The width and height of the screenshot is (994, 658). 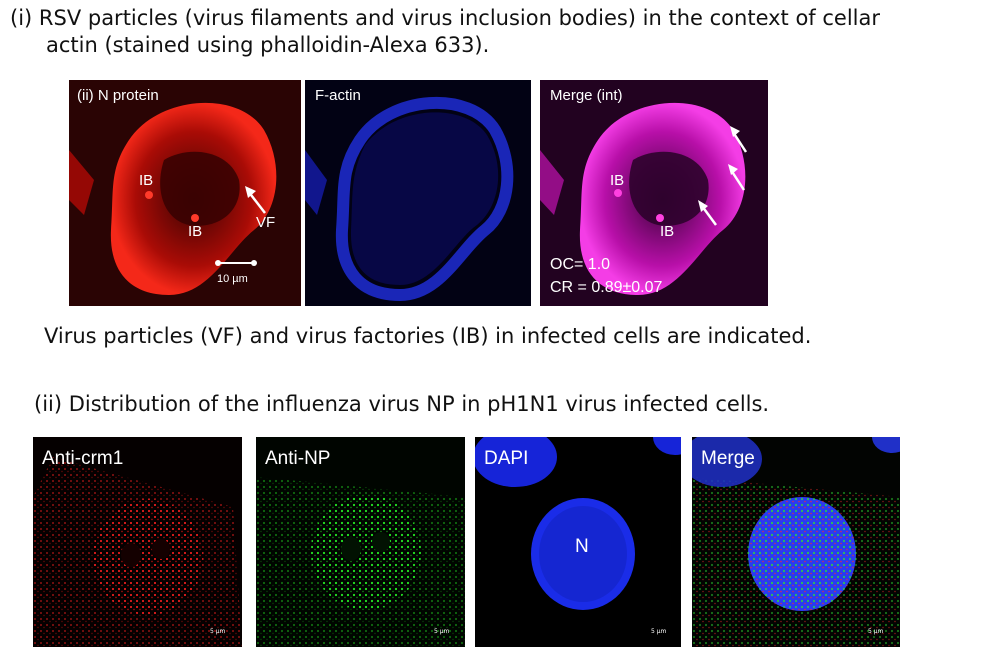 I want to click on panel-f-actin: F-actin, so click(x=418, y=193).